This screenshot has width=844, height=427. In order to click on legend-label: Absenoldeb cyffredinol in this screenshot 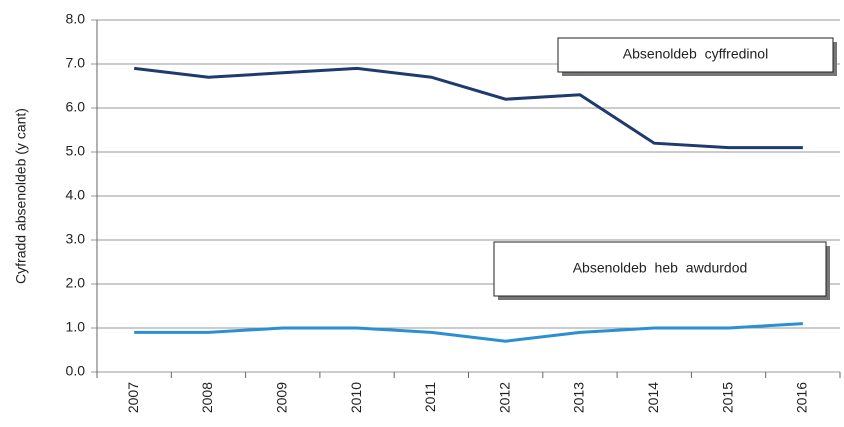, I will do `click(695, 54)`.